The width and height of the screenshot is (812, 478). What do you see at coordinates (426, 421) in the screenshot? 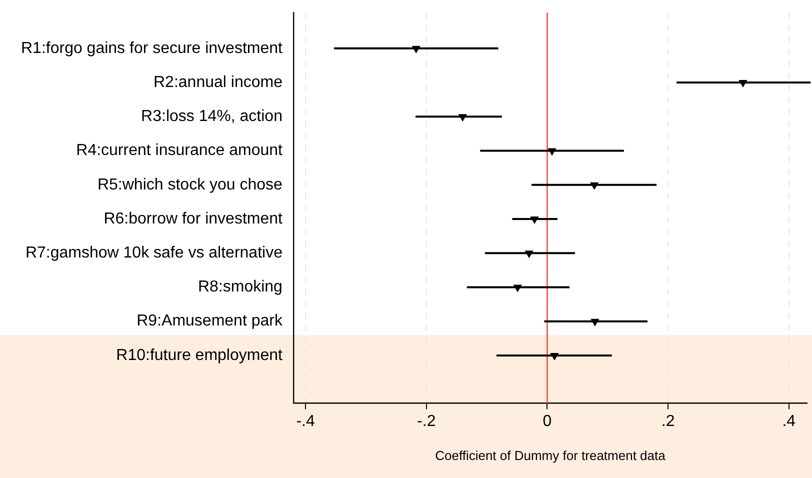
I see `x-tick-label: -.2` at bounding box center [426, 421].